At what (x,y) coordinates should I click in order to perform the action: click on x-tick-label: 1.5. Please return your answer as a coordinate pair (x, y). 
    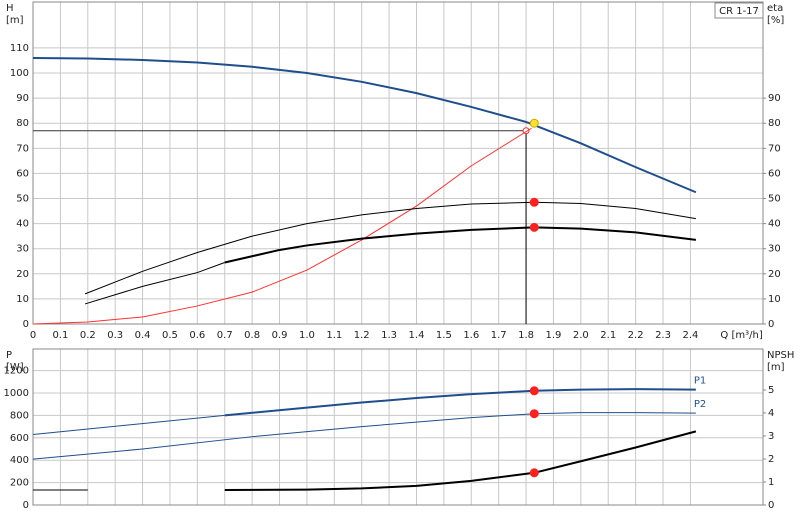
    Looking at the image, I should click on (444, 335).